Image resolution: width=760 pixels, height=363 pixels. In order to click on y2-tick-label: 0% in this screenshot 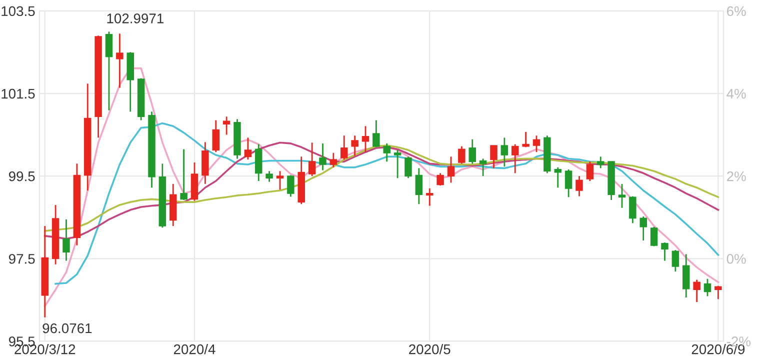, I will do `click(736, 259)`.